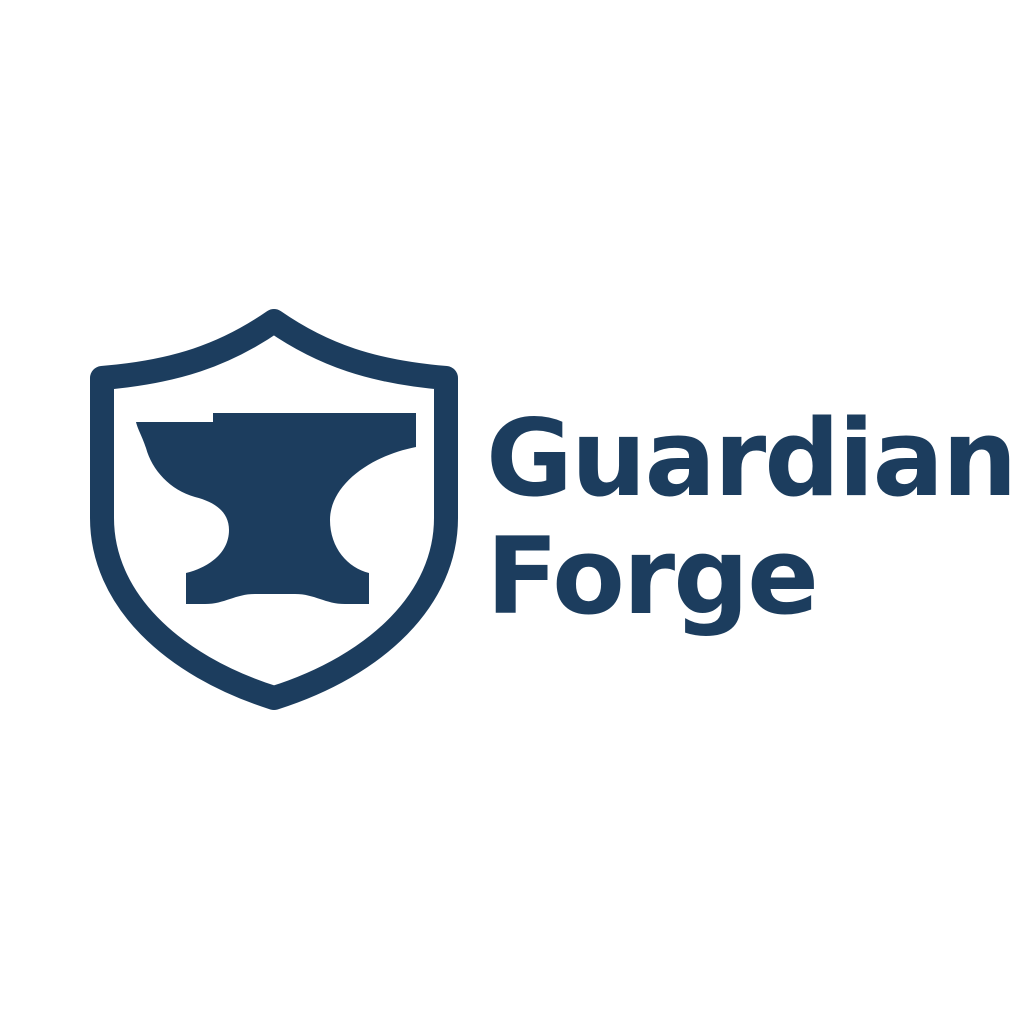 The image size is (1024, 1024). I want to click on anvil-icon, so click(276, 508).